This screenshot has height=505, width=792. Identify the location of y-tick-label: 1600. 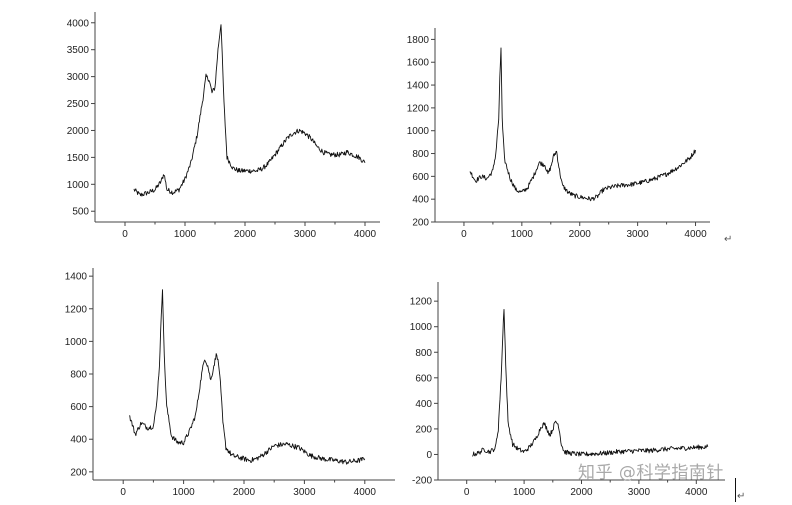
(418, 63).